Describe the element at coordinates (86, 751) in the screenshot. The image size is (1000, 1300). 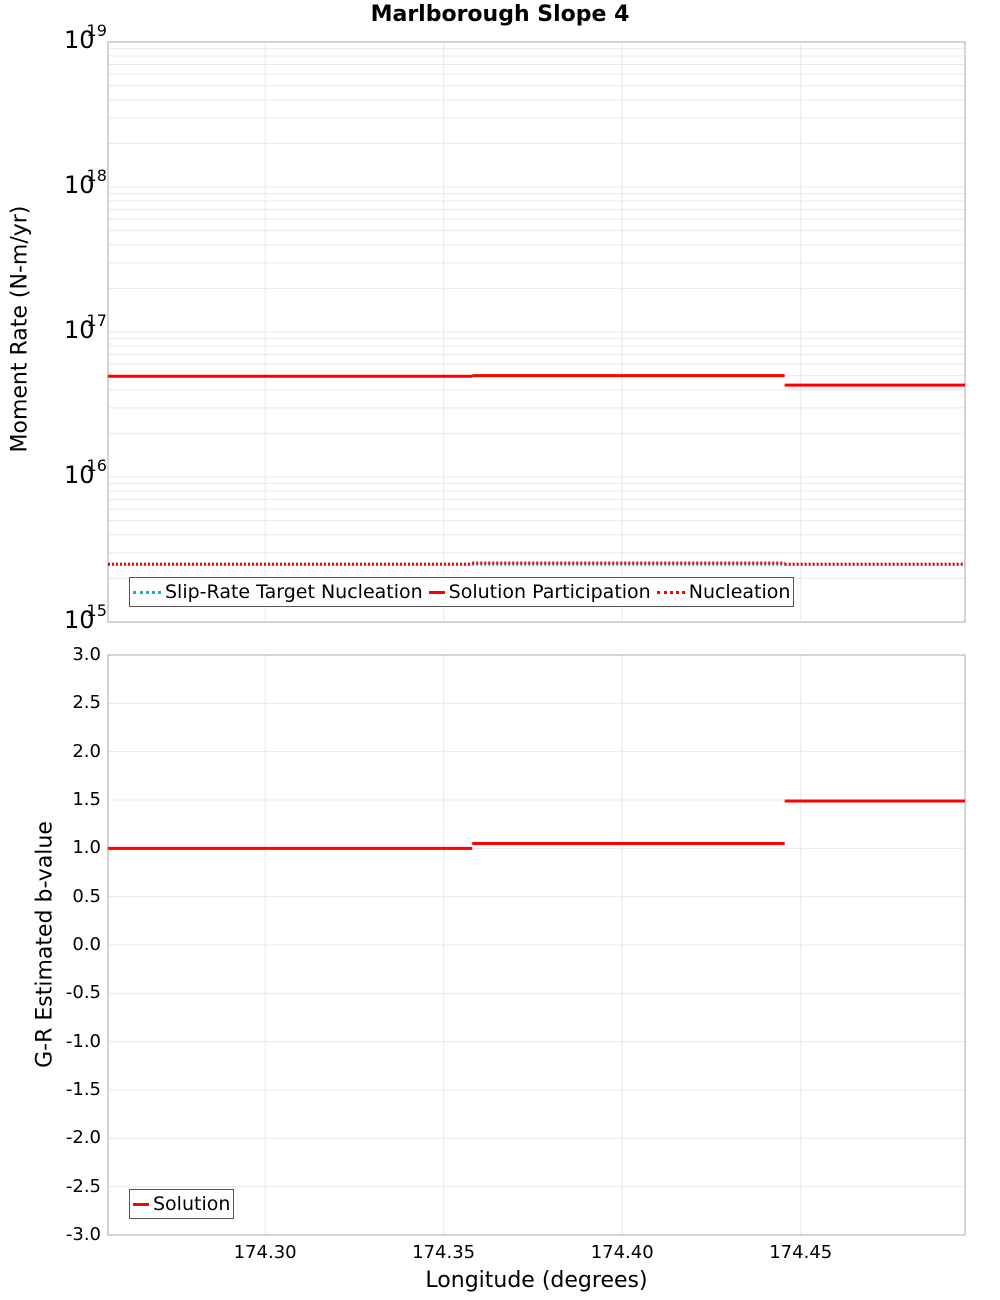
I see `y-tick-label: 2.0` at that location.